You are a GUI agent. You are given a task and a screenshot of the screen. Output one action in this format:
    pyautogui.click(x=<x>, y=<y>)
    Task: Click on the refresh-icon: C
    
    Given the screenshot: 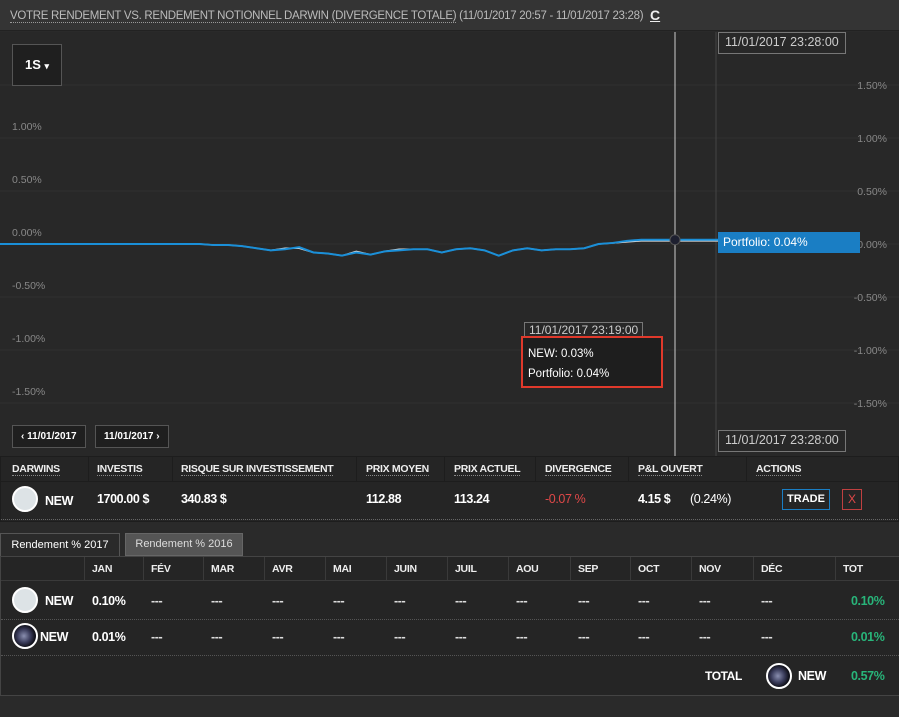 What is the action you would take?
    pyautogui.click(x=655, y=15)
    